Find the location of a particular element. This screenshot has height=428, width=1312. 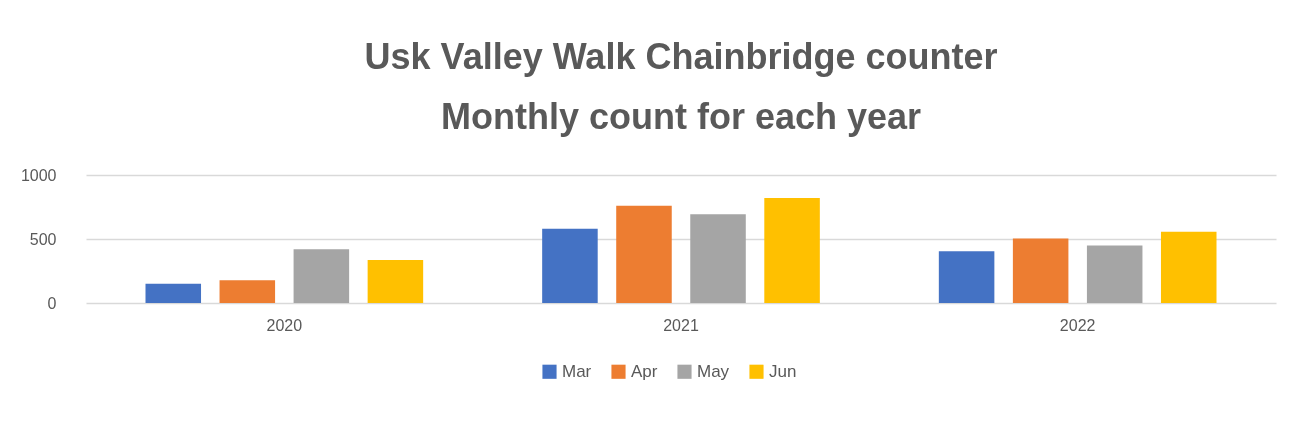

legend-label: Jun is located at coordinates (783, 371).